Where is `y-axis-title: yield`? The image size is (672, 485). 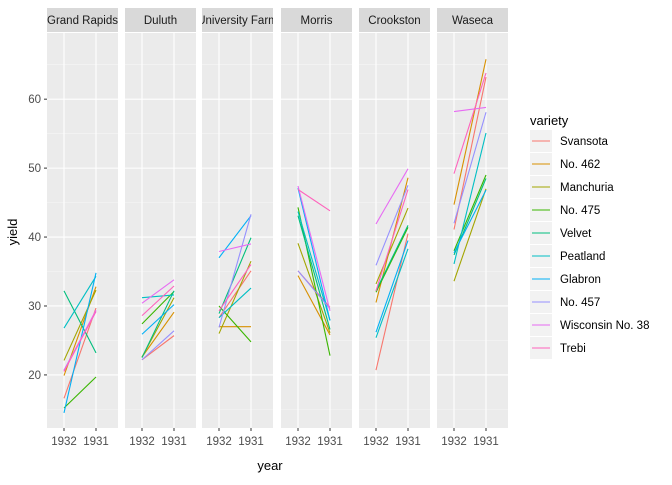 y-axis-title: yield is located at coordinates (12, 232).